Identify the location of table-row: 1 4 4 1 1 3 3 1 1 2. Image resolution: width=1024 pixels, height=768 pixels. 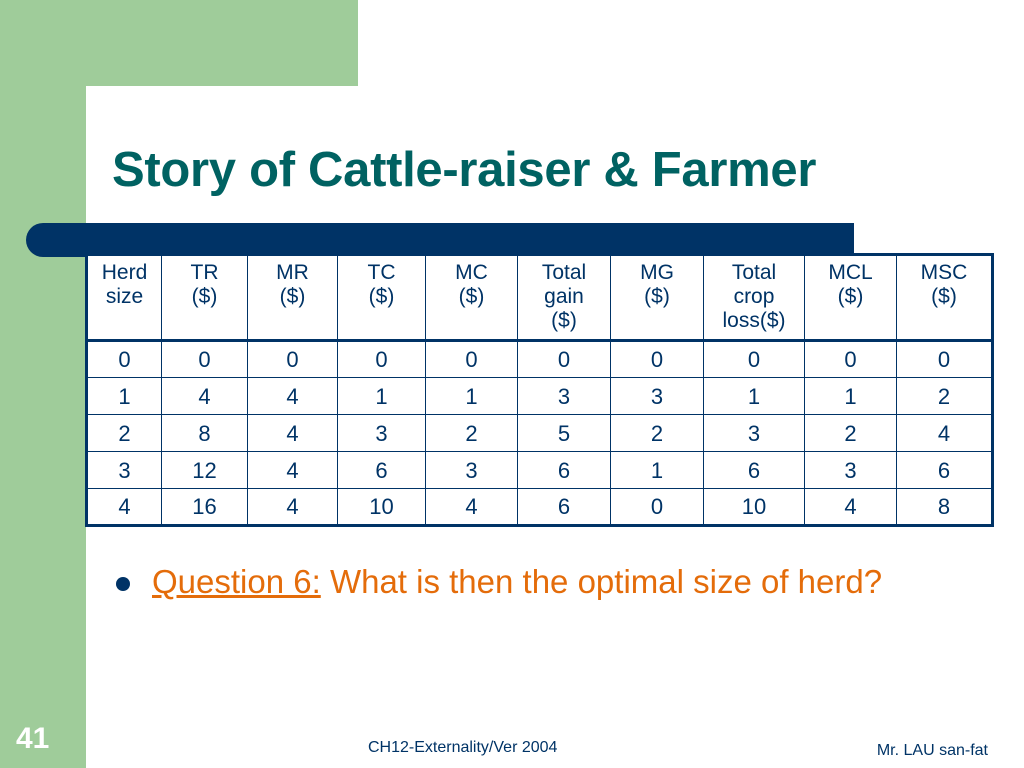
(539, 396).